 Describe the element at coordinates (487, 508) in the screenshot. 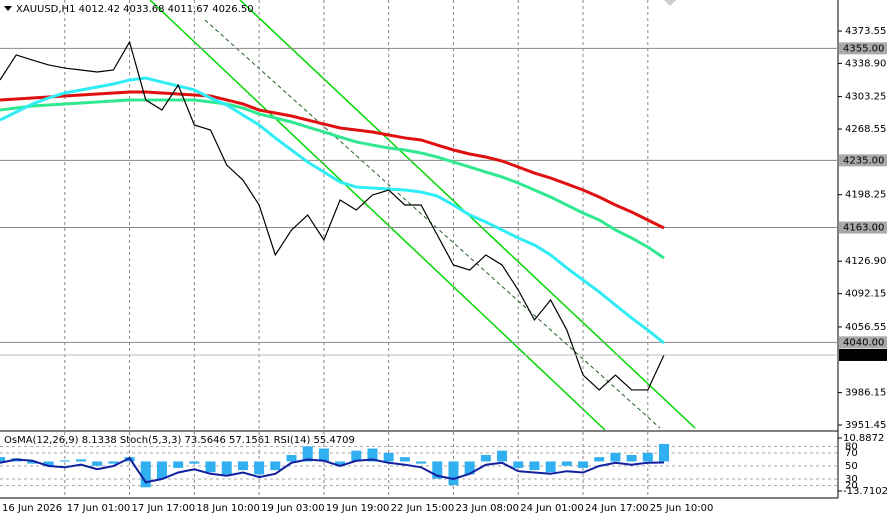

I see `x-tick-label: 23 Jun 08:00` at that location.